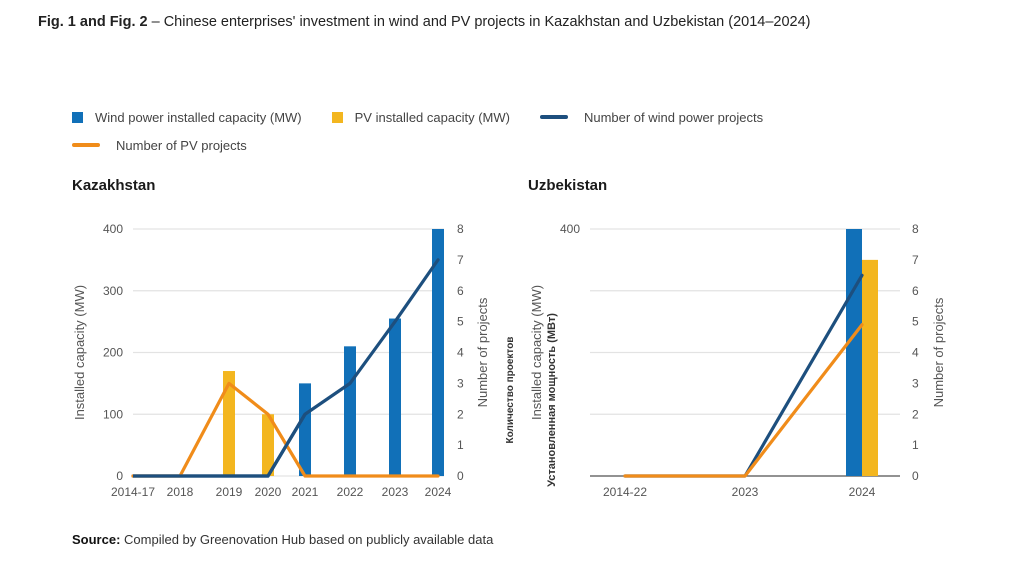 The image size is (1024, 585). I want to click on kazakhstan-y2-tick-label: 8, so click(460, 229).